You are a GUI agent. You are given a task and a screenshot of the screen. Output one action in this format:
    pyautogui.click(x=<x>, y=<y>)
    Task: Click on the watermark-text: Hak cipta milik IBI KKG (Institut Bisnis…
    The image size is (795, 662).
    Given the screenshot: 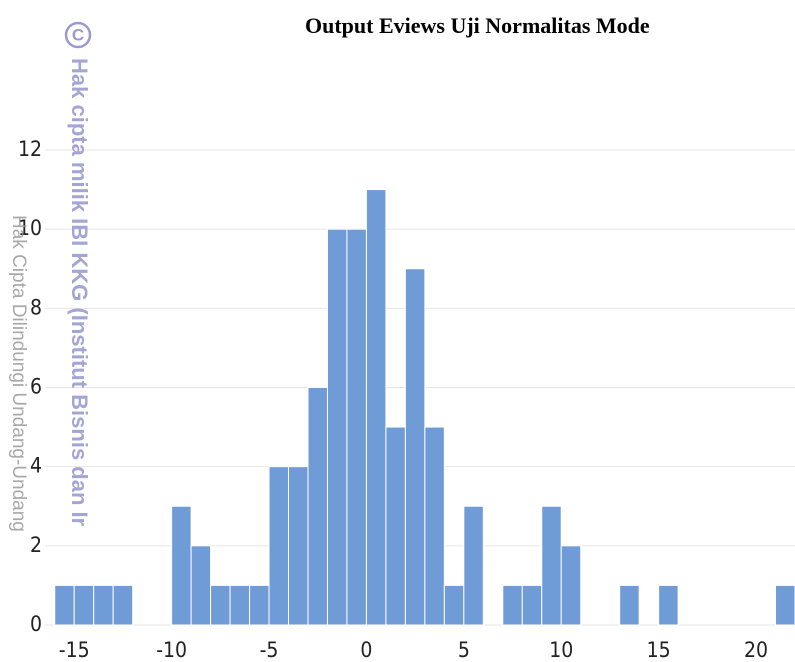 What is the action you would take?
    pyautogui.click(x=79, y=292)
    